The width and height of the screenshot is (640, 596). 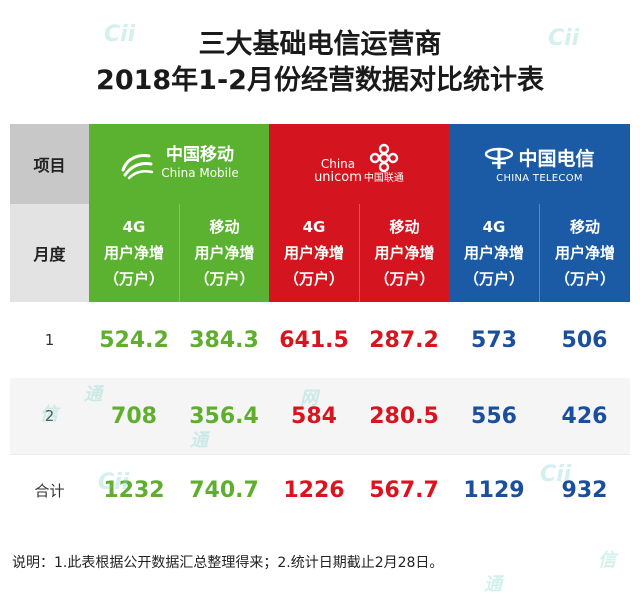 What do you see at coordinates (384, 158) in the screenshot?
I see `china-unicom-knot-icon` at bounding box center [384, 158].